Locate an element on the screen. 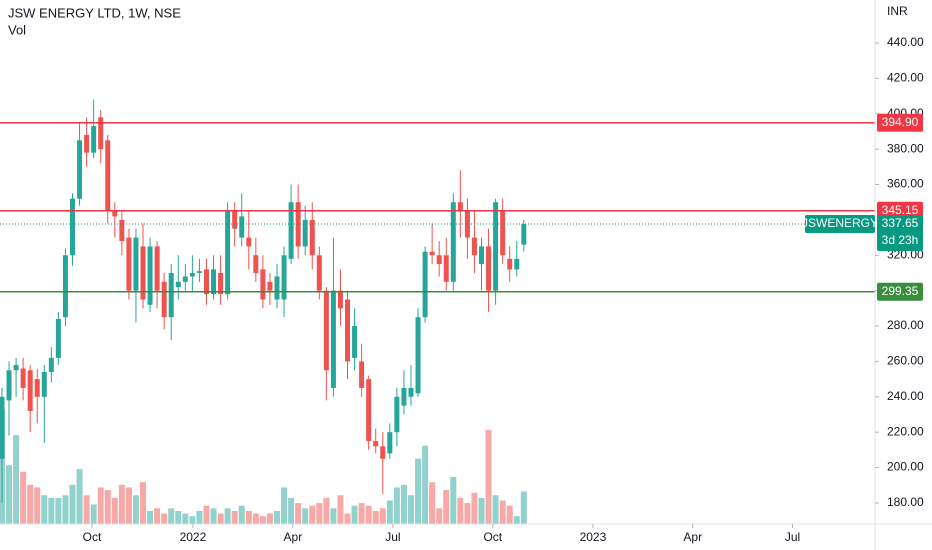  price-line-label: 394.90 is located at coordinates (900, 122).